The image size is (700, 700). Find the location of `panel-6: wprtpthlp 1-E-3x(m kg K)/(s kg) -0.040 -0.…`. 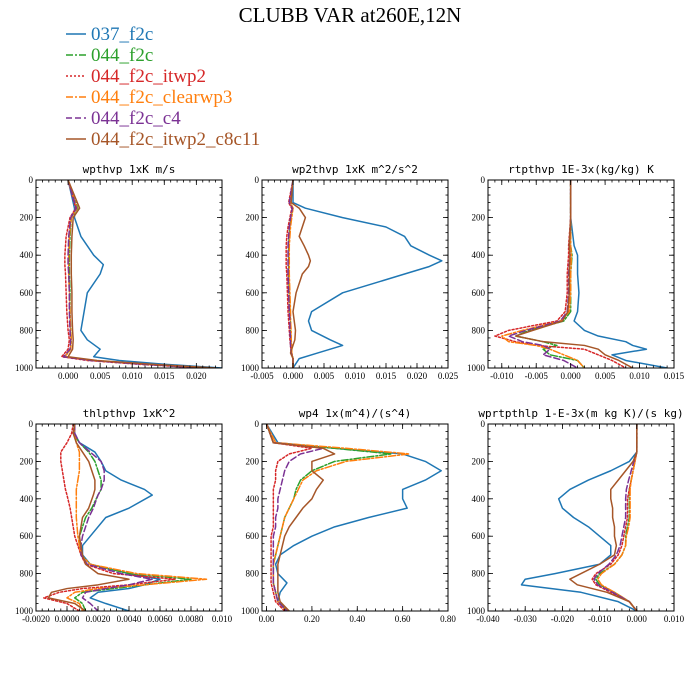

panel-6: wprtpthlp 1-E-3x(m kg K)/(s kg) -0.040 -0.… is located at coordinates (576, 515).